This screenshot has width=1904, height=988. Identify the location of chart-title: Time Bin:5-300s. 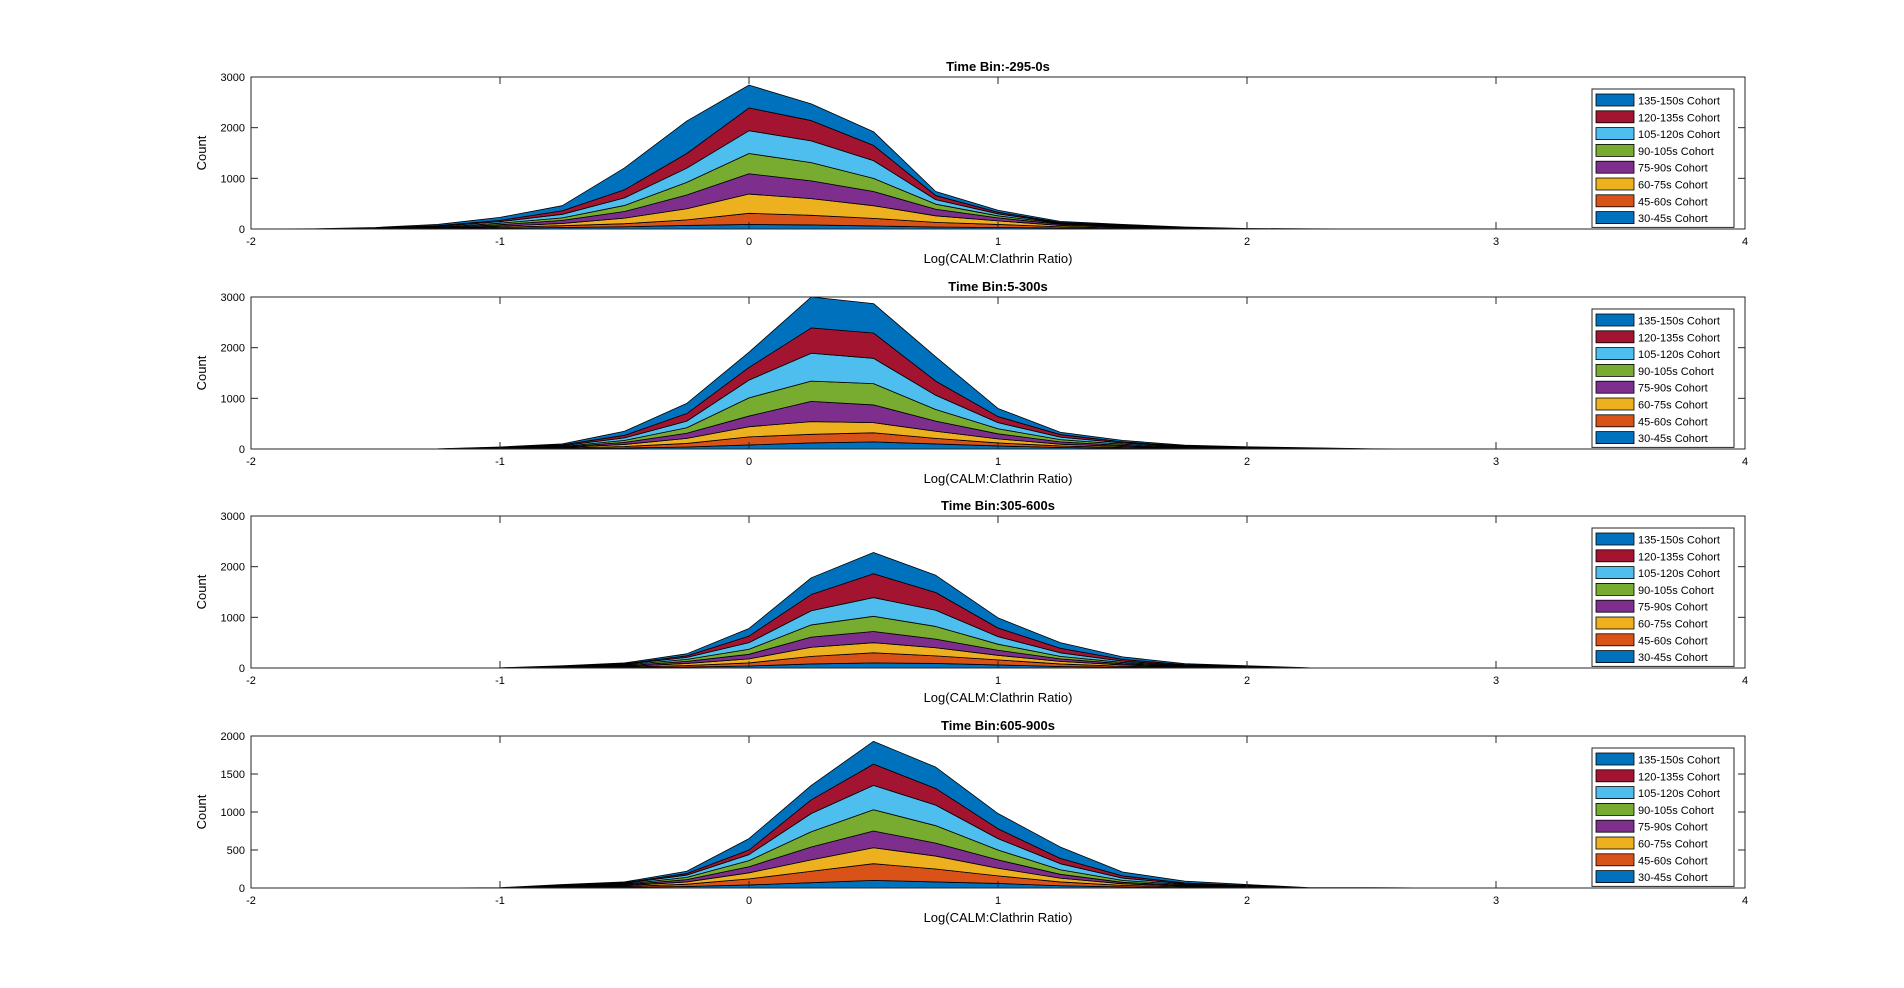
(997, 286).